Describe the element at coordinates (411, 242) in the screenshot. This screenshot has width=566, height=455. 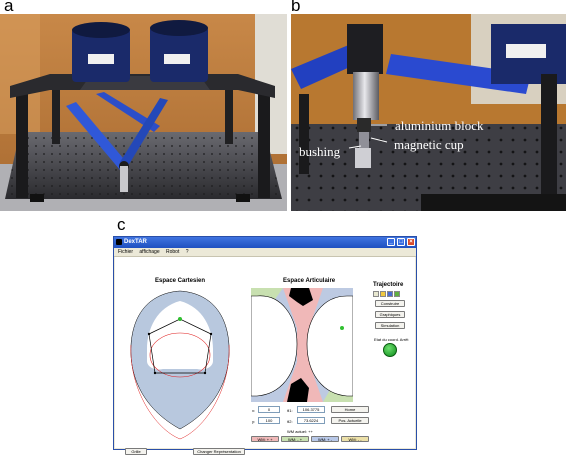
I see `close-icon: ×` at that location.